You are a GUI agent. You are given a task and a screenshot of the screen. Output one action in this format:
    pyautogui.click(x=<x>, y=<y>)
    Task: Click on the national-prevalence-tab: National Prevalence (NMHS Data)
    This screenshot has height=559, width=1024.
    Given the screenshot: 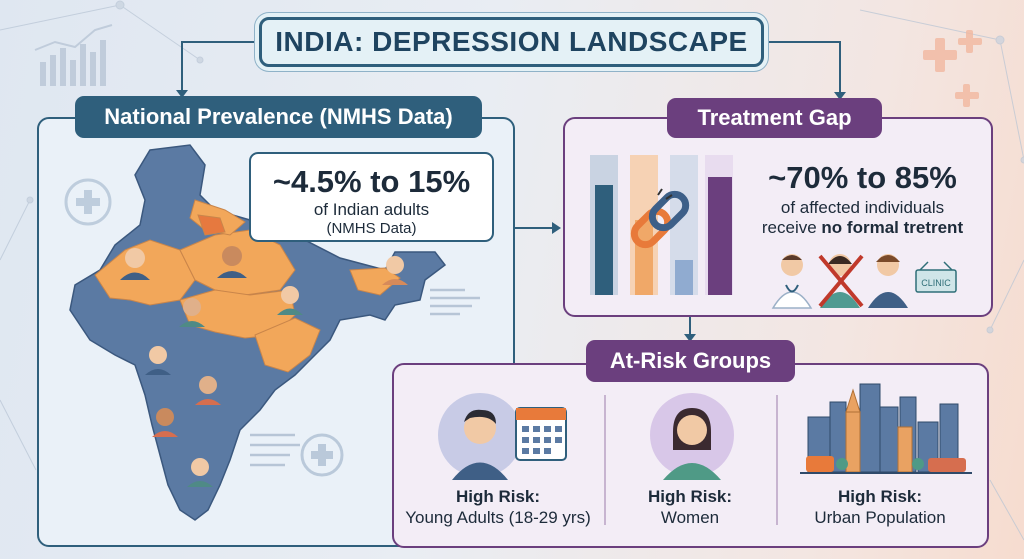 What is the action you would take?
    pyautogui.click(x=278, y=117)
    